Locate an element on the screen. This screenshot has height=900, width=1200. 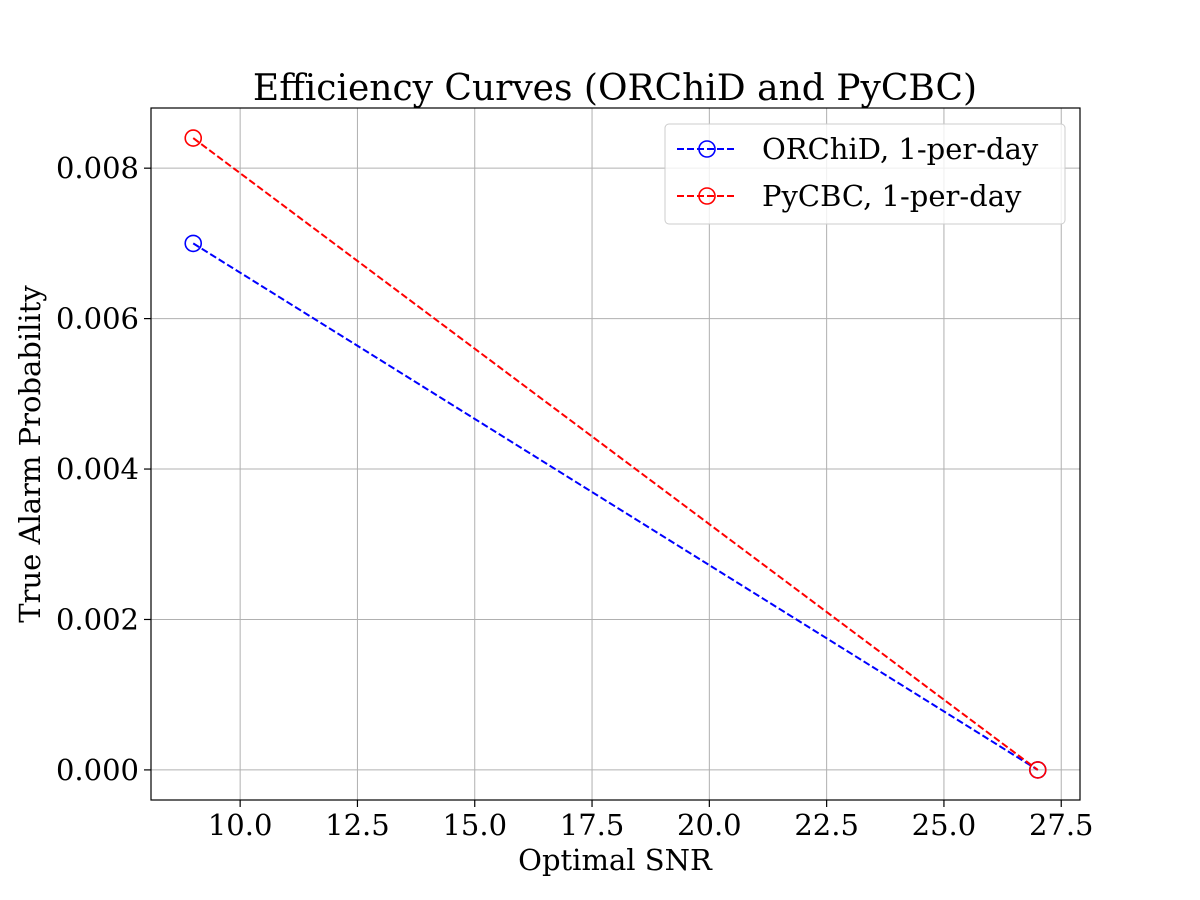
x-tick-label: 15.0 is located at coordinates (474, 825).